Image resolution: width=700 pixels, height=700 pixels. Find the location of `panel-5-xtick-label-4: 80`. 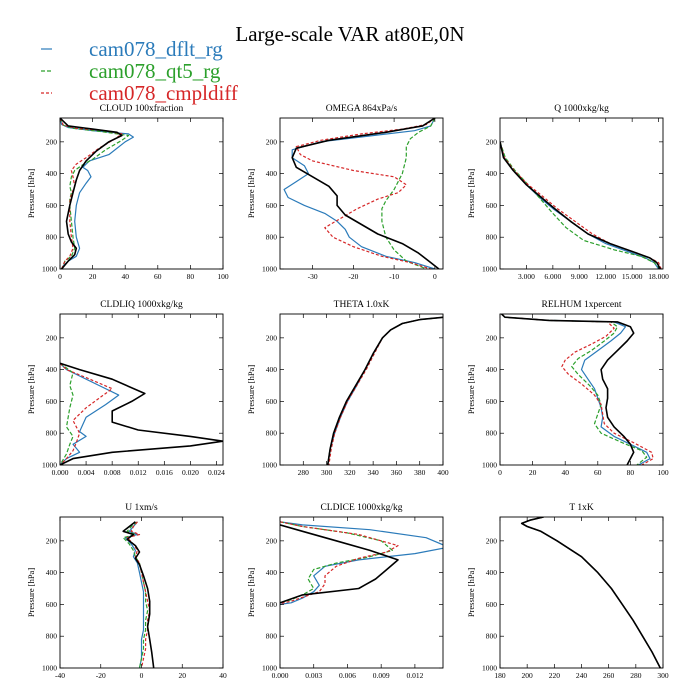

panel-5-xtick-label-4: 80 is located at coordinates (631, 472).